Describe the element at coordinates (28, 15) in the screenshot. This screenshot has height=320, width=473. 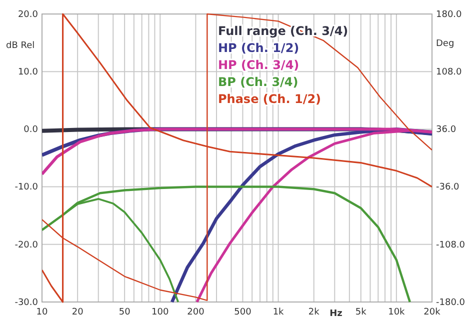
I see `y-tick-label: 20.0` at that location.